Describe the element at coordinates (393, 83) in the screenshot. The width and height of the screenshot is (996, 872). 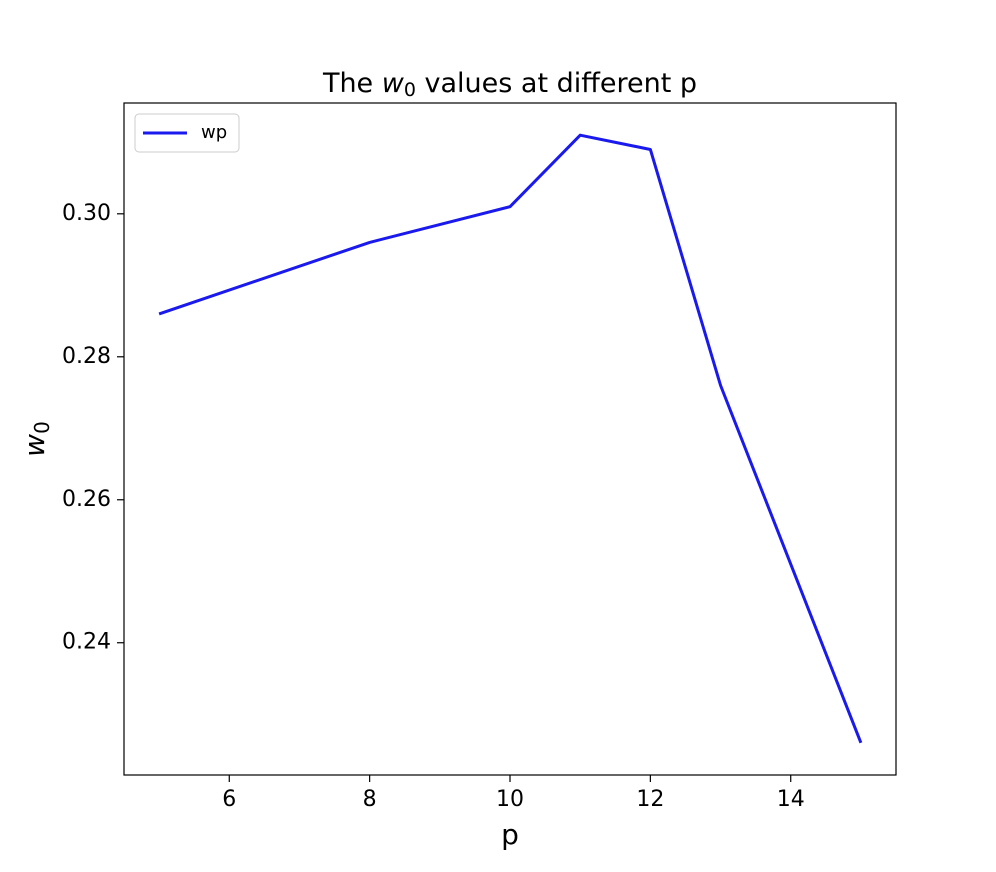
I see `title-symbol: w` at that location.